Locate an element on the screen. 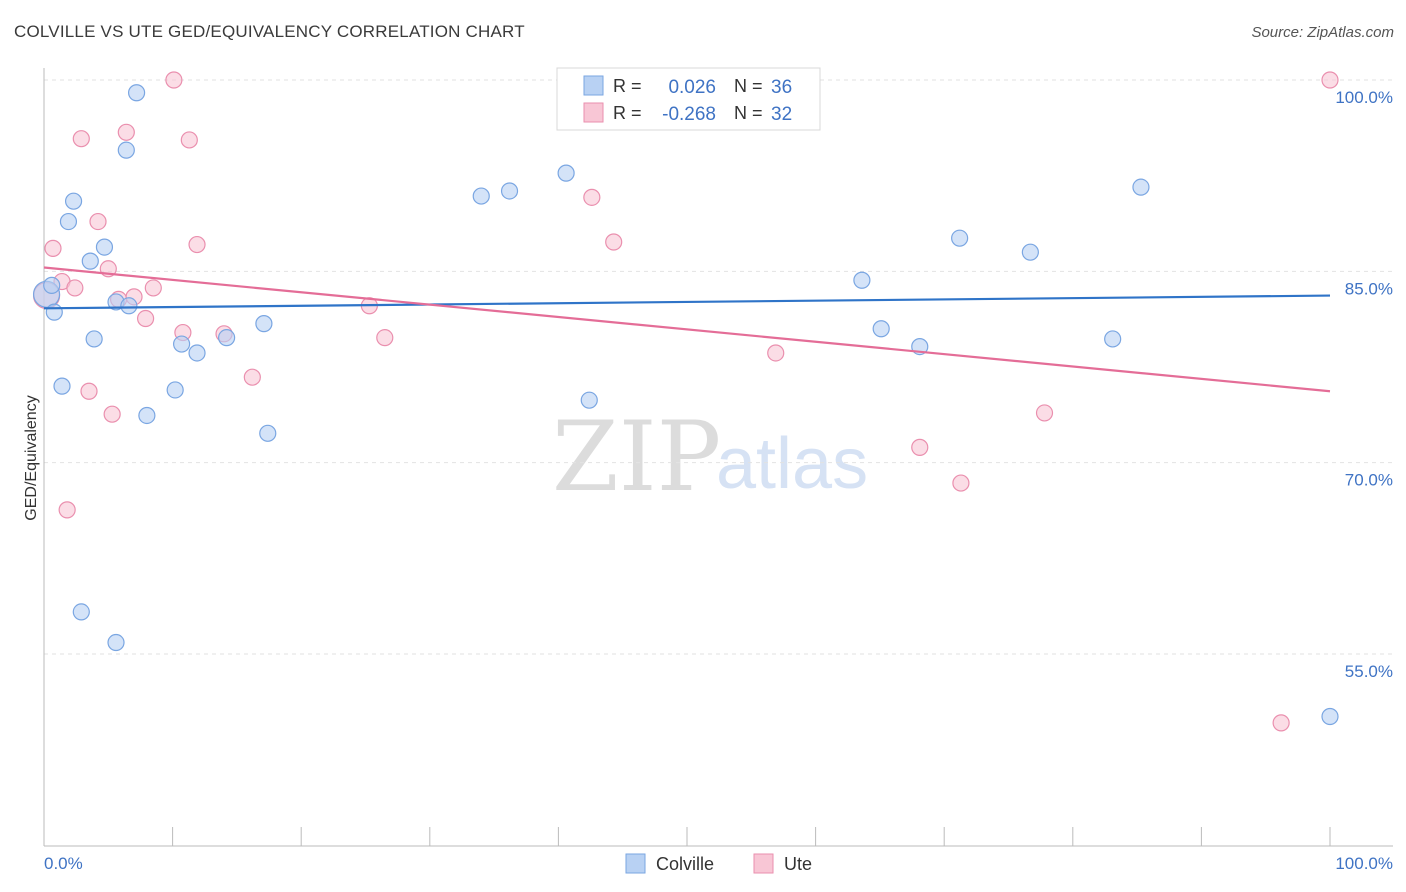 This screenshot has height=892, width=1406. y-axis-label: GED/Equivalency is located at coordinates (31, 457).